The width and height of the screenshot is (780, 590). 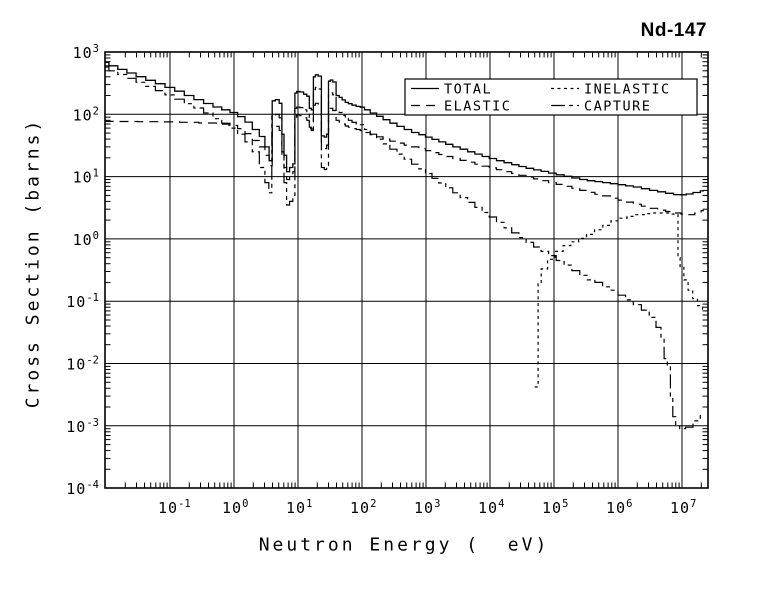 I want to click on legend-label-inelastic: INELASTIC, so click(x=627, y=90).